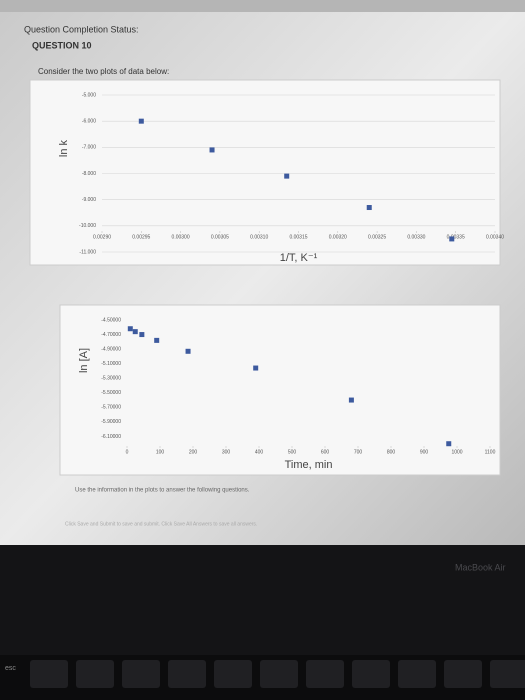  What do you see at coordinates (416, 237) in the screenshot?
I see `x-tick-label: 0.00330` at bounding box center [416, 237].